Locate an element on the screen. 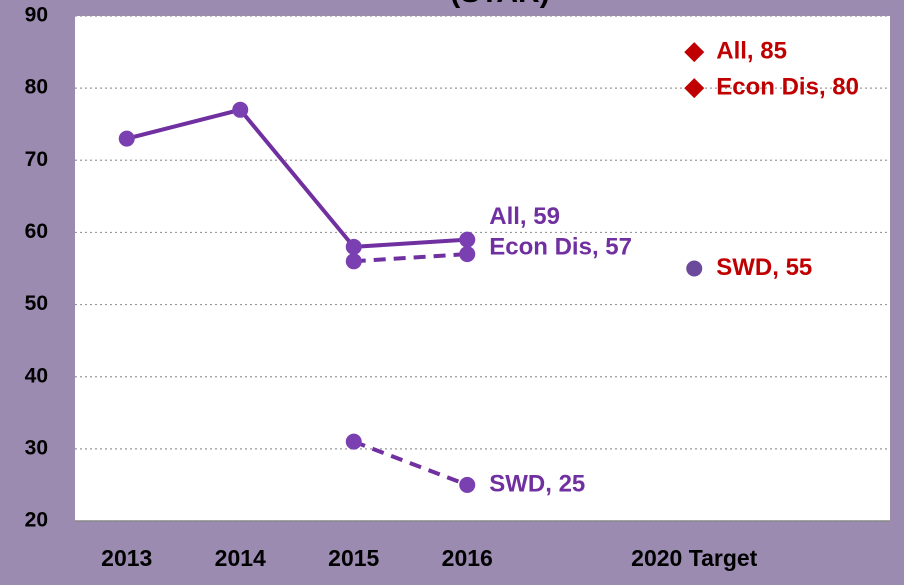 Image resolution: width=904 pixels, height=585 pixels. y-tick-label: 70 is located at coordinates (36, 159).